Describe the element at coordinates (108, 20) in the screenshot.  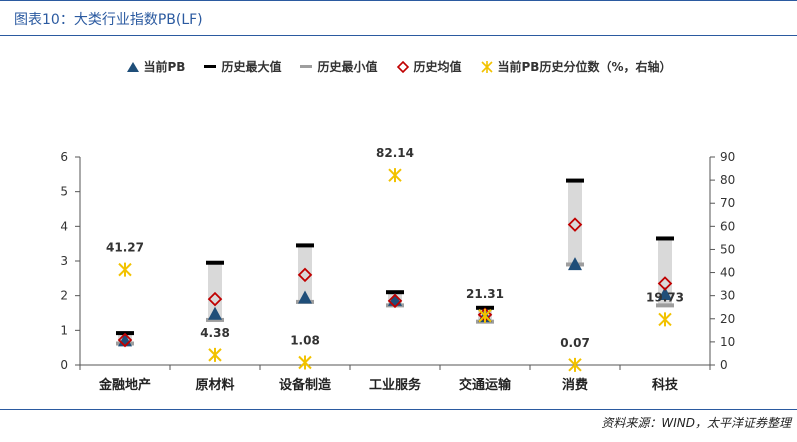
I see `chart-title: 图表10：大类行业指数PB(LF)` at that location.